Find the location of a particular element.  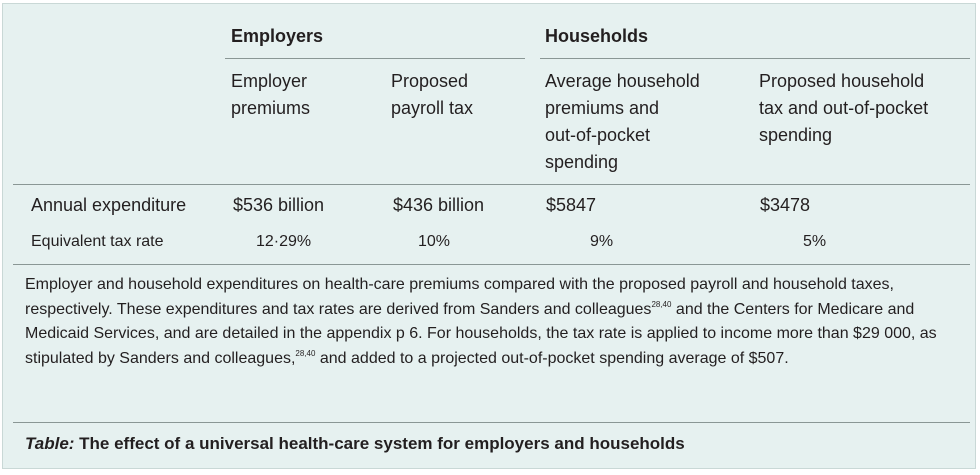

cell-household-tax-rate: 5% is located at coordinates (815, 241).